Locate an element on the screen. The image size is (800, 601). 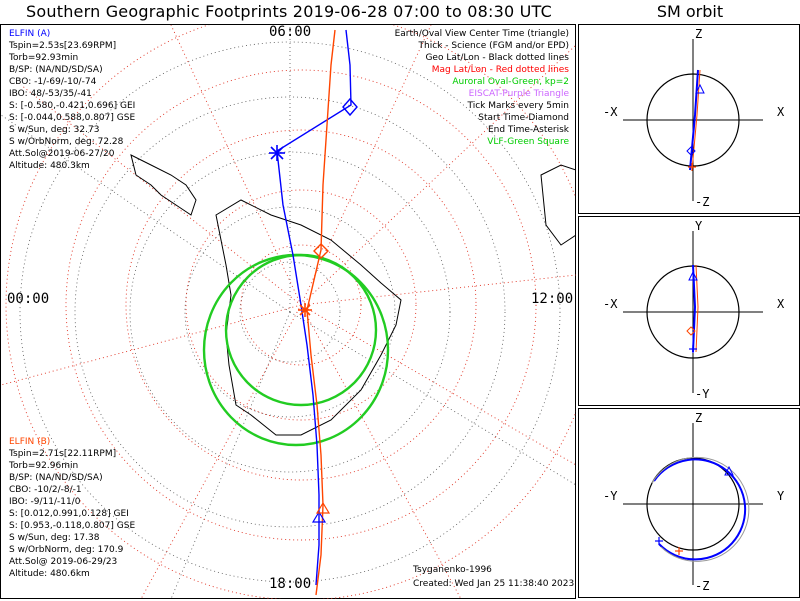
elfin-b-line-1: Torb=92.96min is located at coordinates (44, 466).